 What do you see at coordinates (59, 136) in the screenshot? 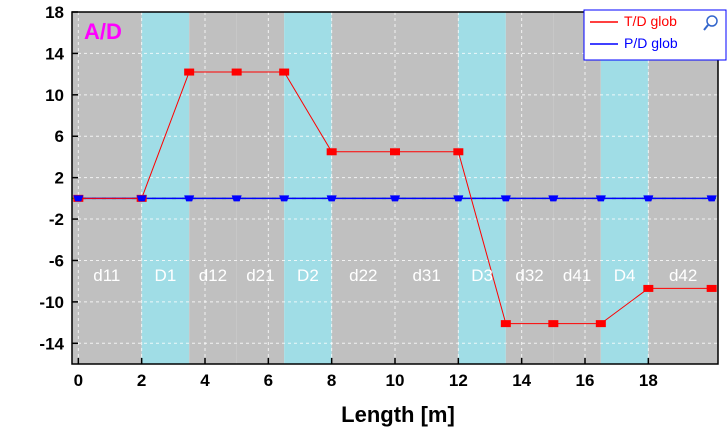
I see `y-tick-label: 6` at bounding box center [59, 136].